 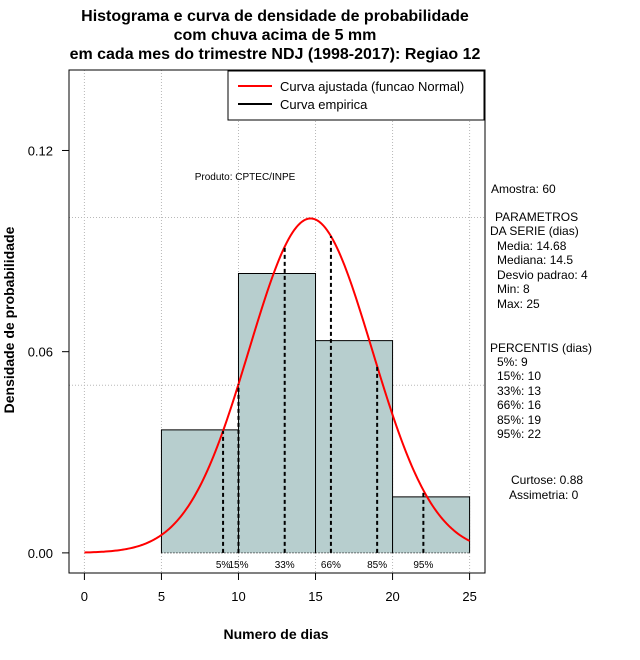 I want to click on percentil-66: 66%: 16, so click(x=519, y=405).